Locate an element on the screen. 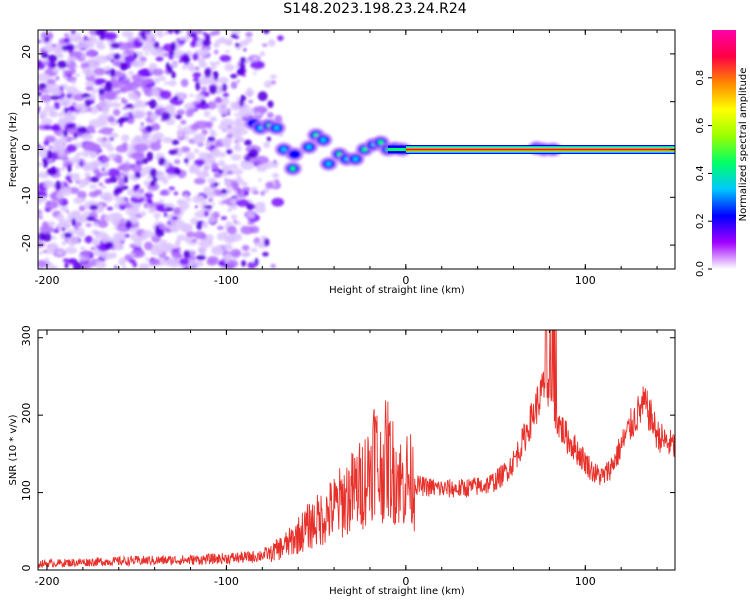 This screenshot has height=600, width=750. signal-blob-core is located at coordinates (294, 154).